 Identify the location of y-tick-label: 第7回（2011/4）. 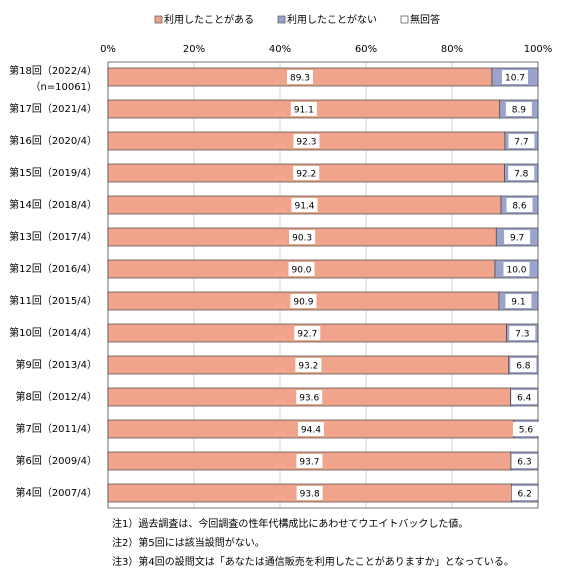
(56, 428).